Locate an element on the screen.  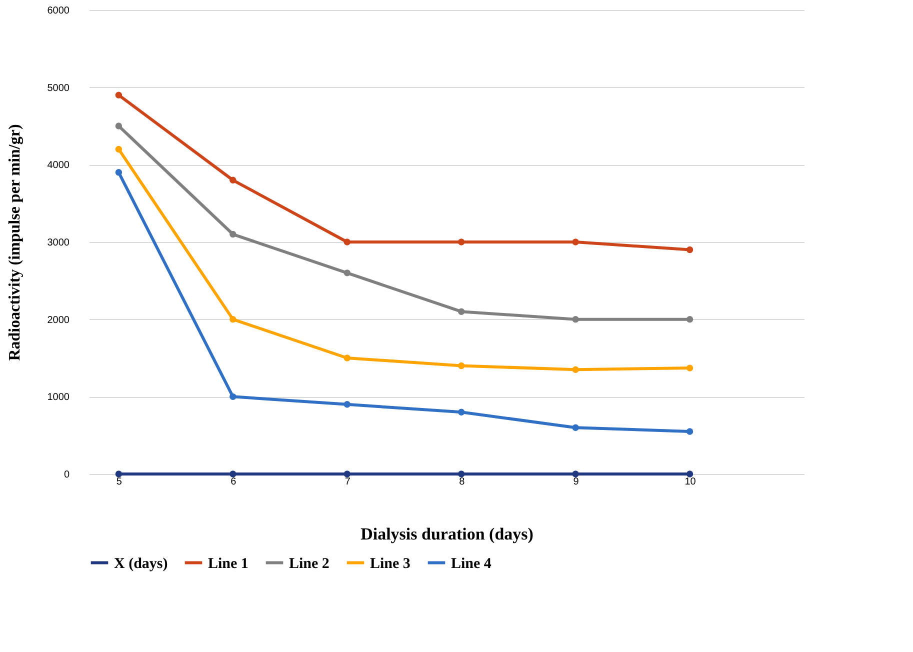
legend-label: Line 1 is located at coordinates (228, 564).